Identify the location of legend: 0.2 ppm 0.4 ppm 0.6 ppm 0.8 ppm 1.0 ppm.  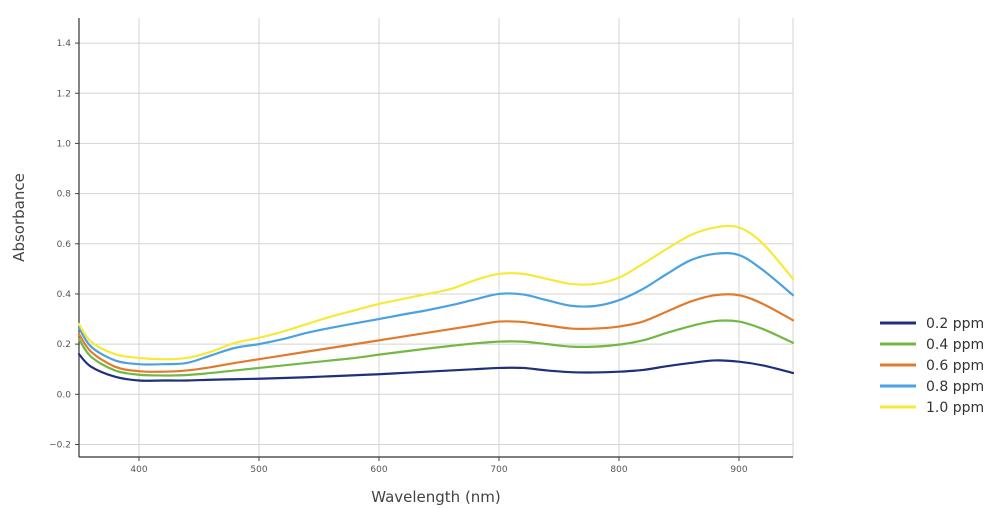
(932, 366).